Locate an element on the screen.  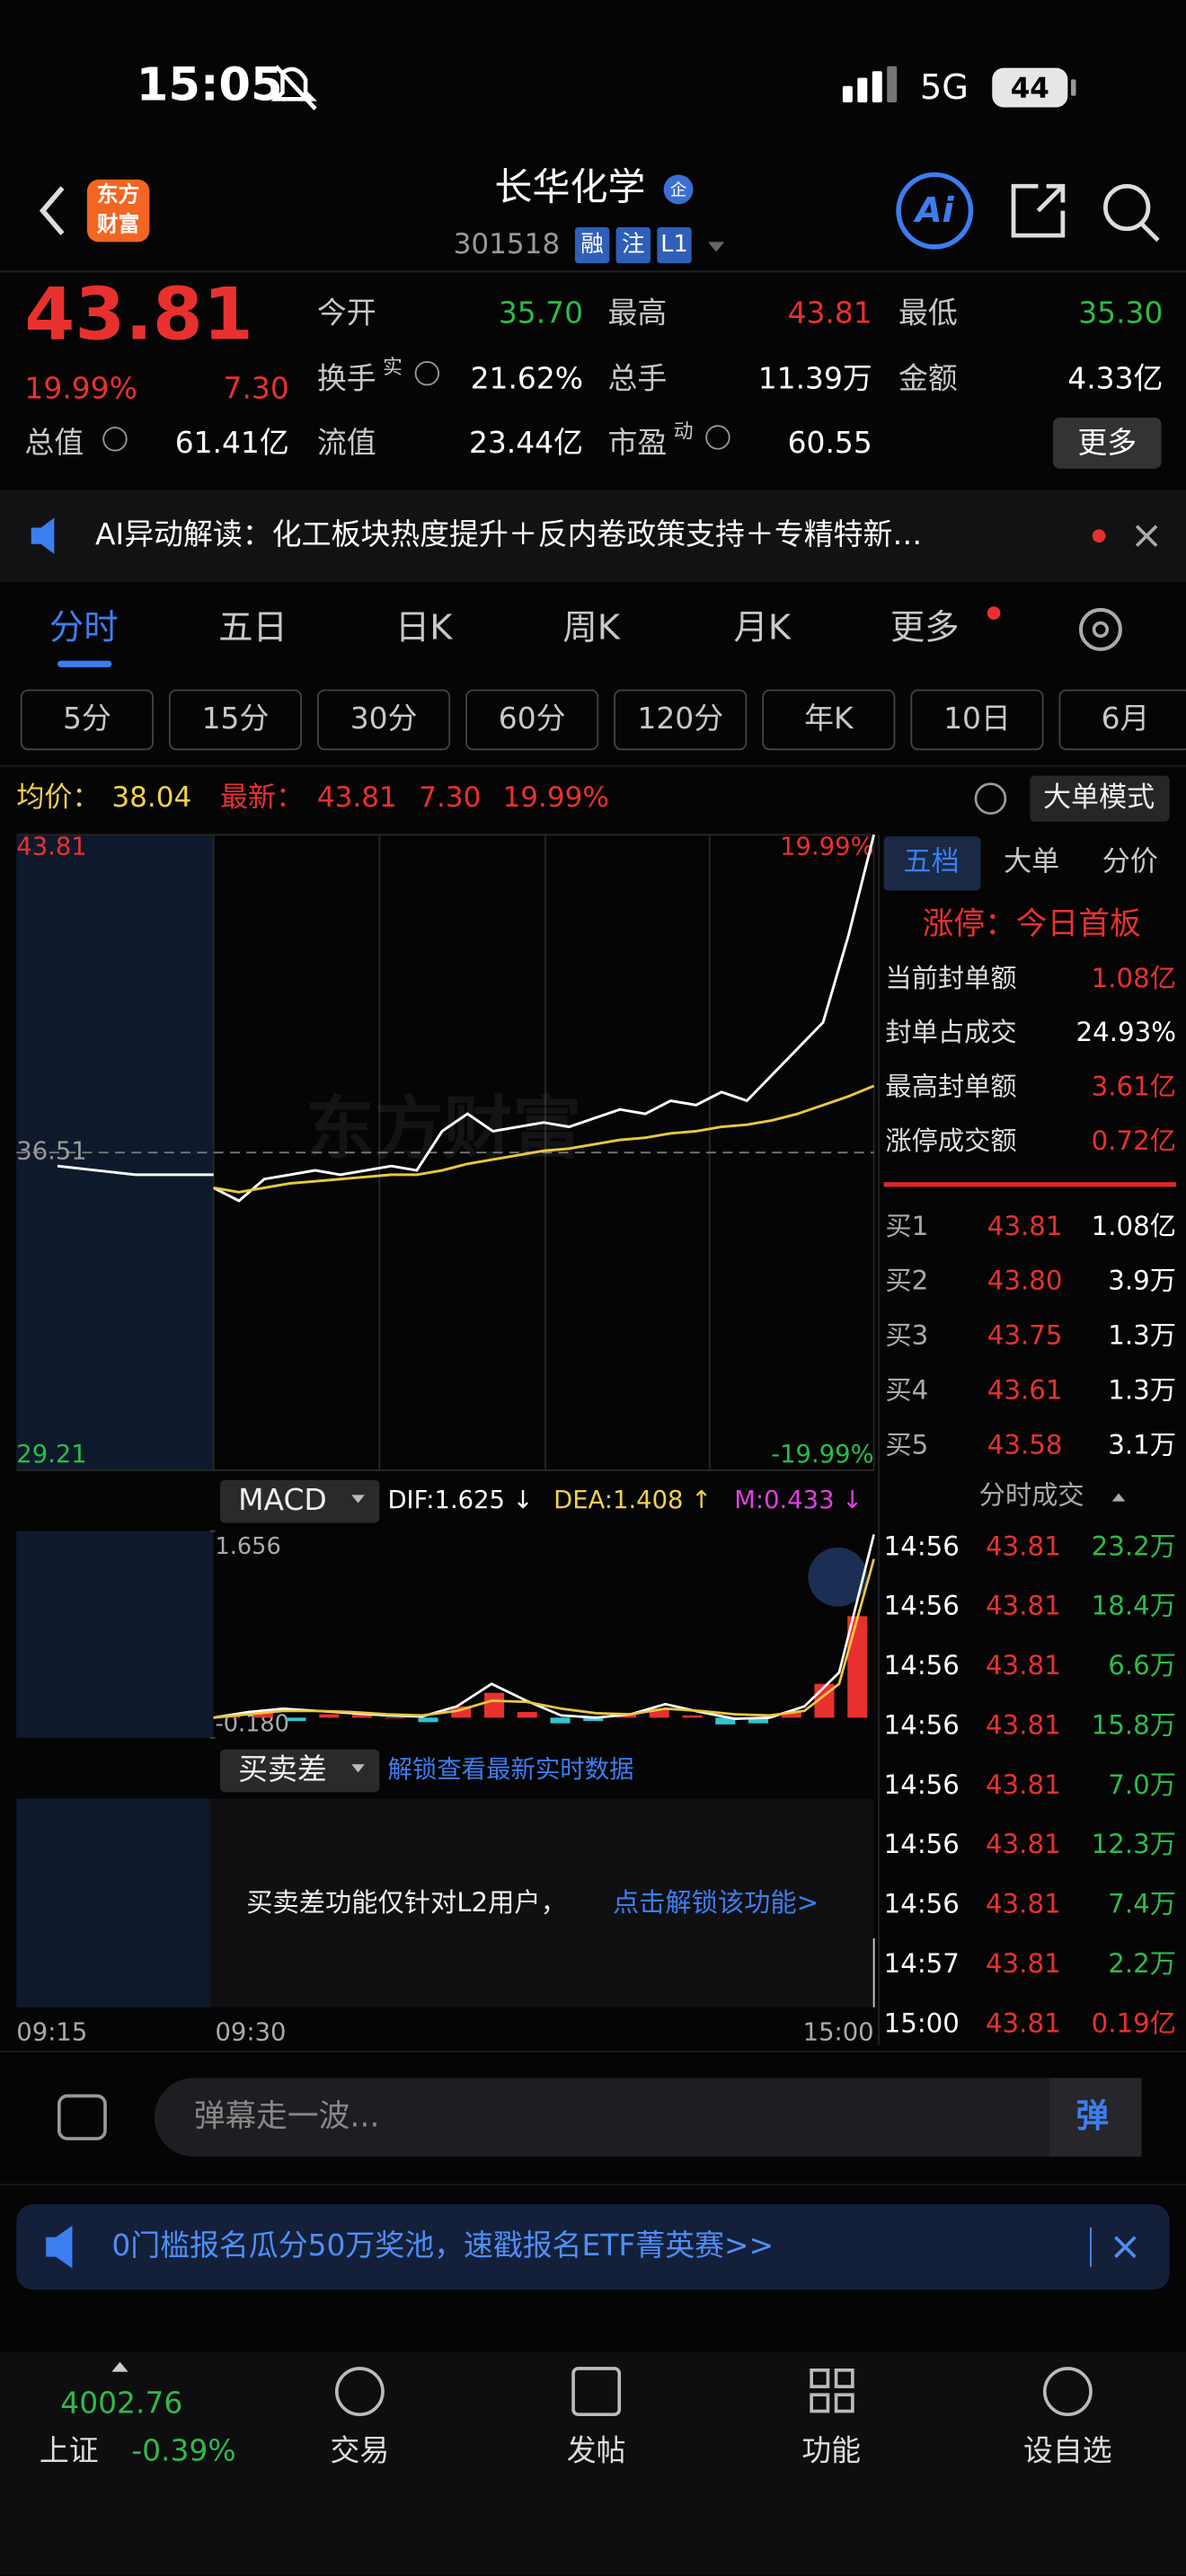
trade-volume: 12.3万 is located at coordinates (1134, 1844).